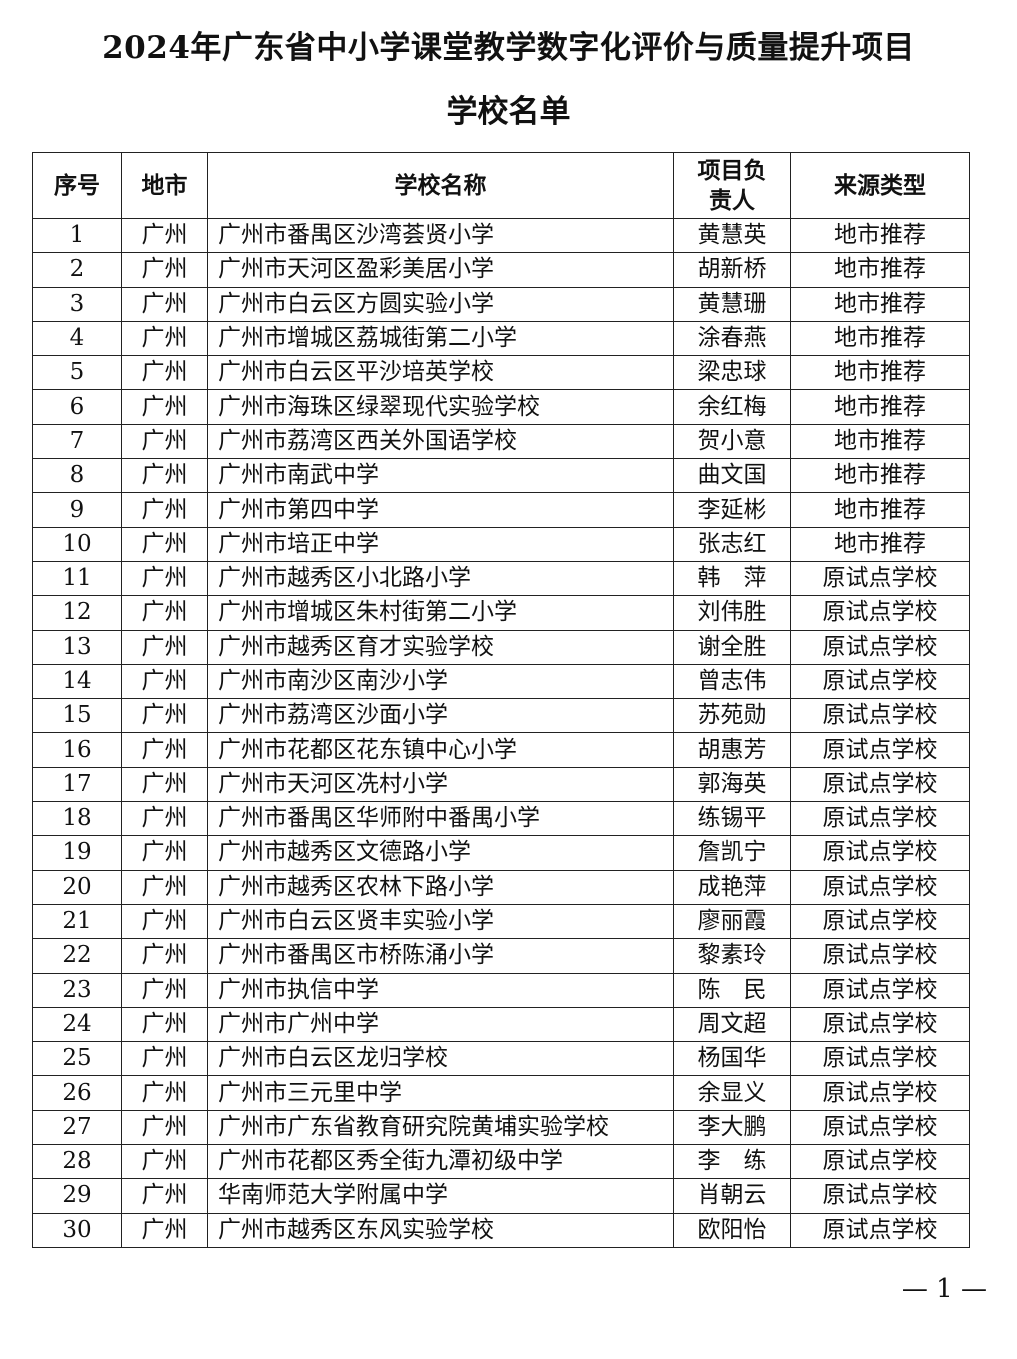  I want to click on table-row: 15 广州 广州市荔湾区沙面小学 苏苑勋 原试点学校, so click(501, 716).